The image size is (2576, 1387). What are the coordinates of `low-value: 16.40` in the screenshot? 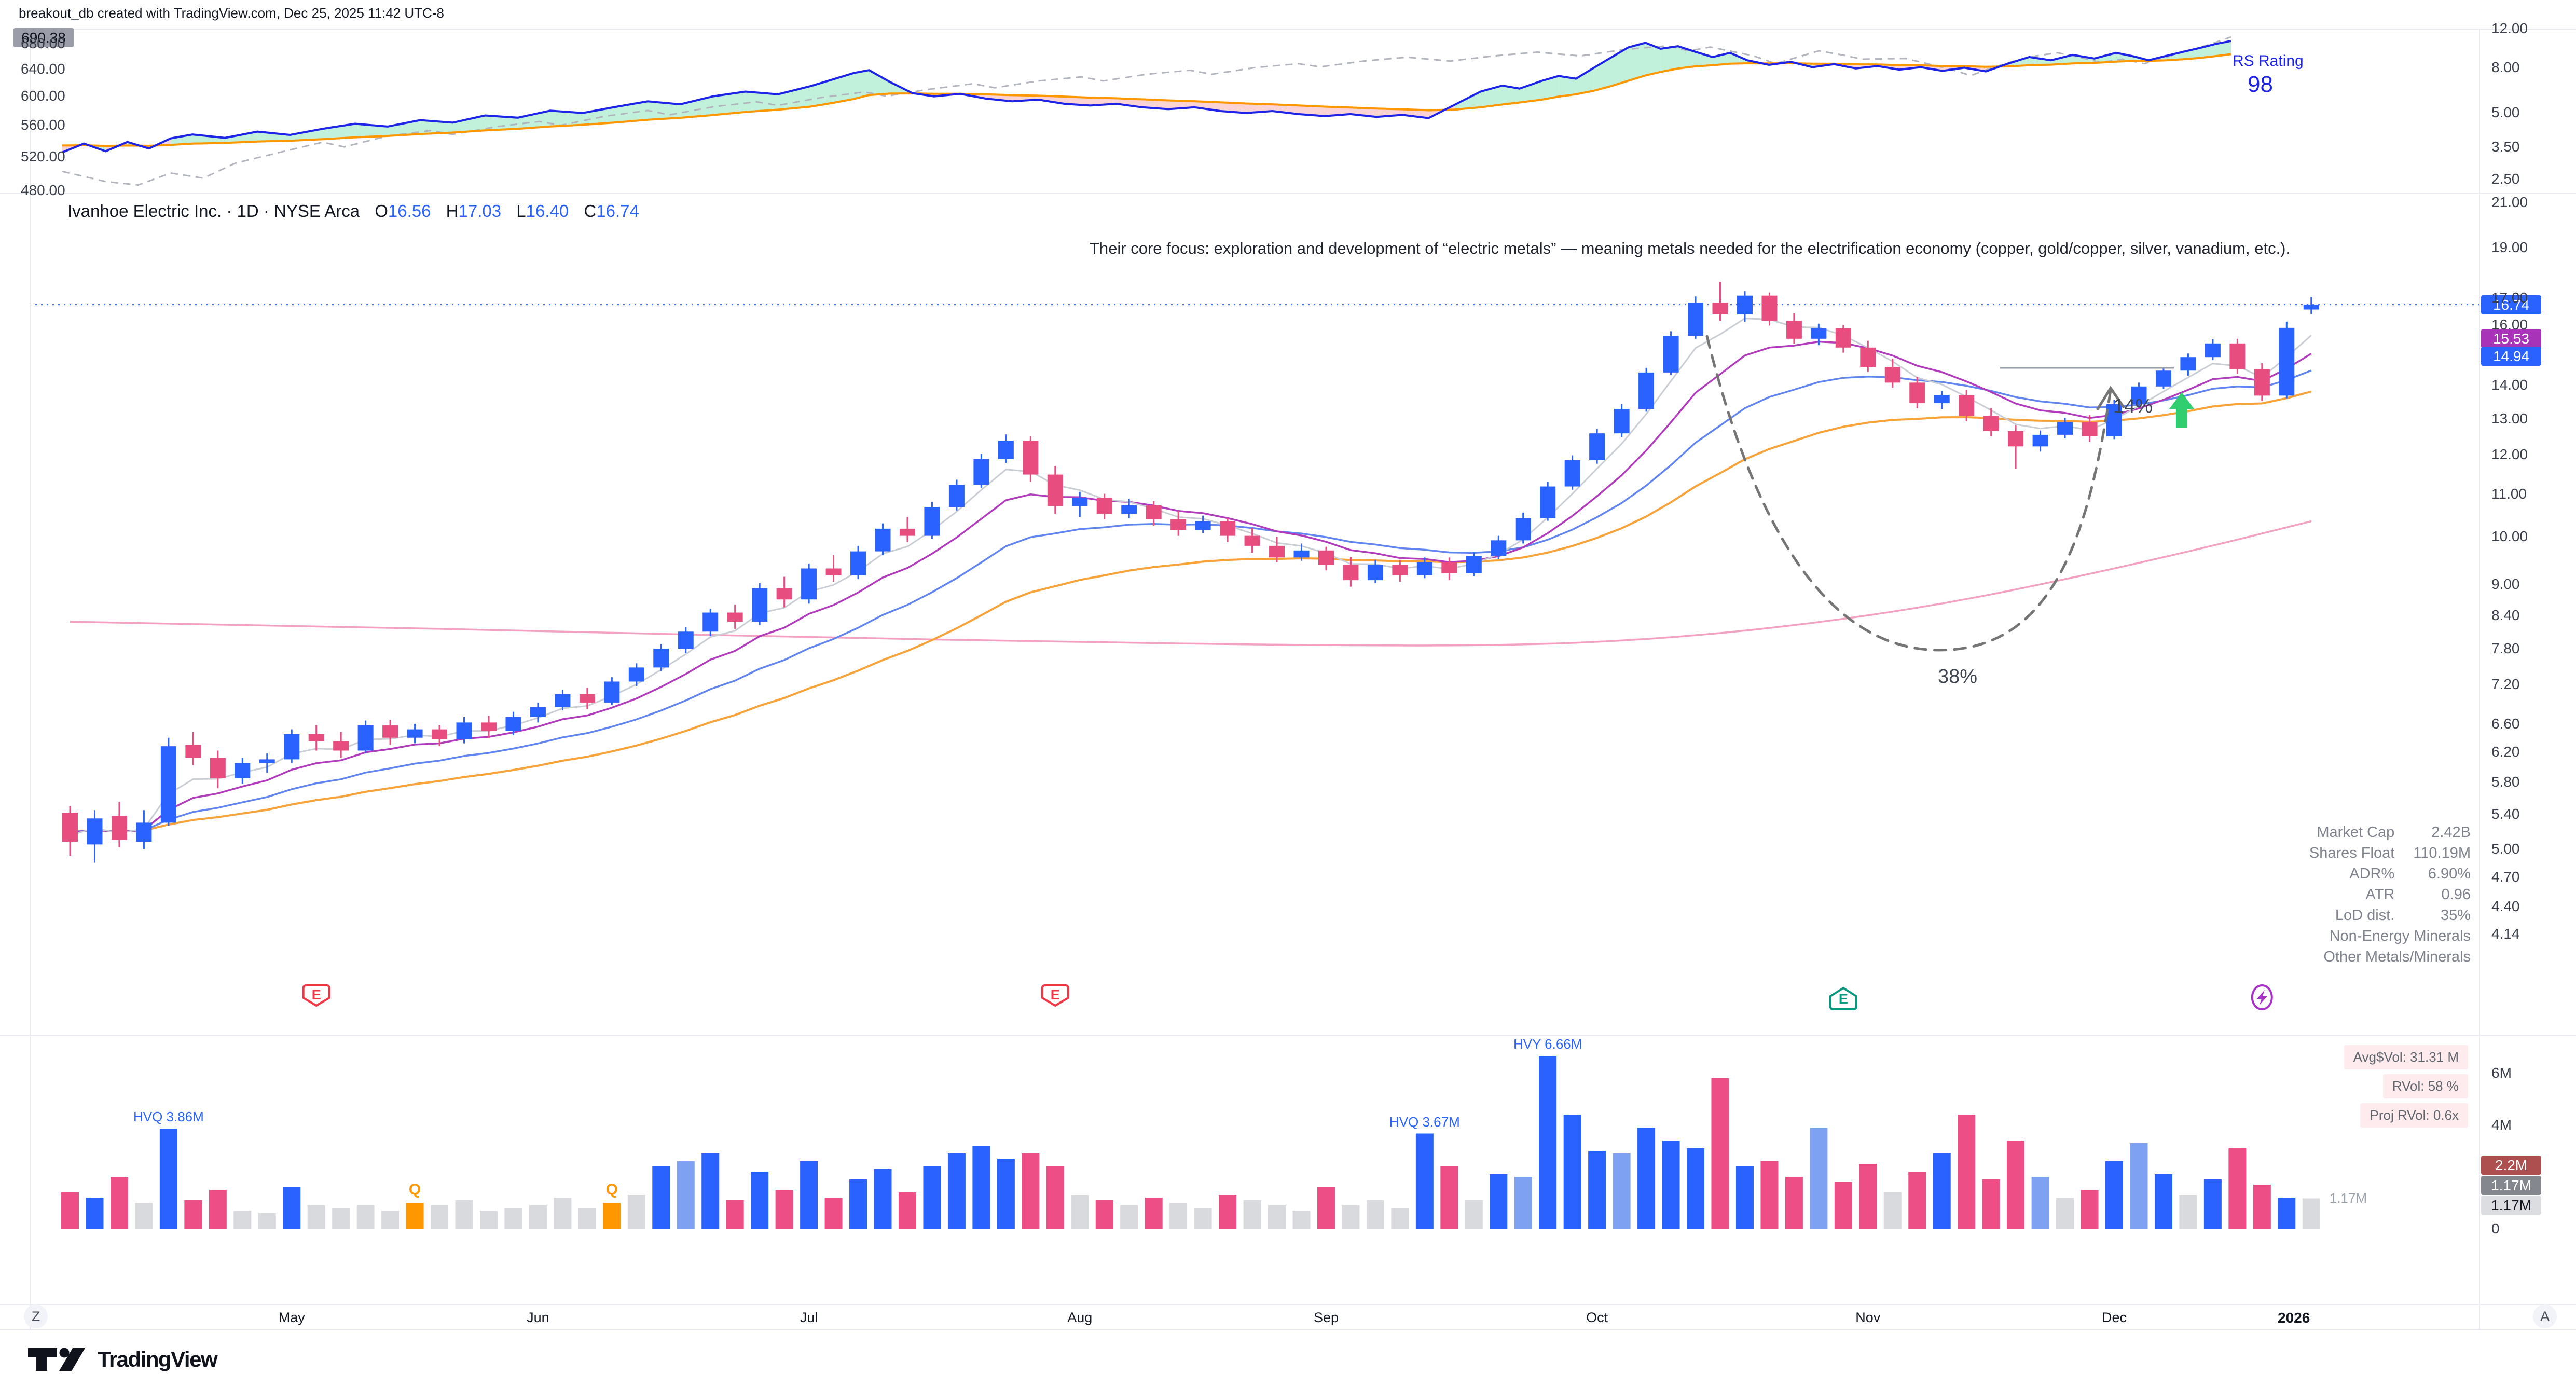 It's located at (547, 211).